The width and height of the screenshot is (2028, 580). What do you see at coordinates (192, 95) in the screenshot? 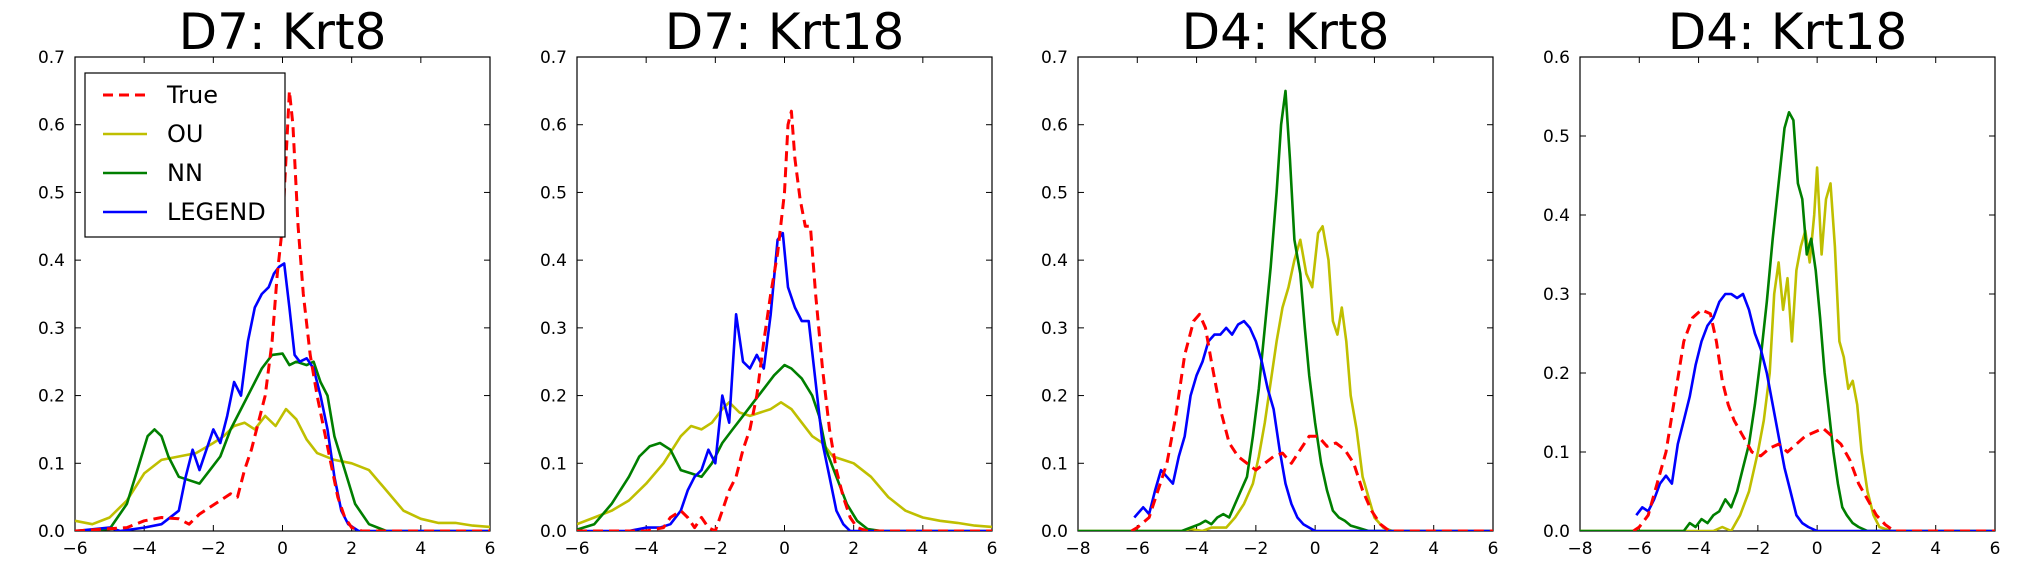
I see `legend-label-true: True` at bounding box center [192, 95].